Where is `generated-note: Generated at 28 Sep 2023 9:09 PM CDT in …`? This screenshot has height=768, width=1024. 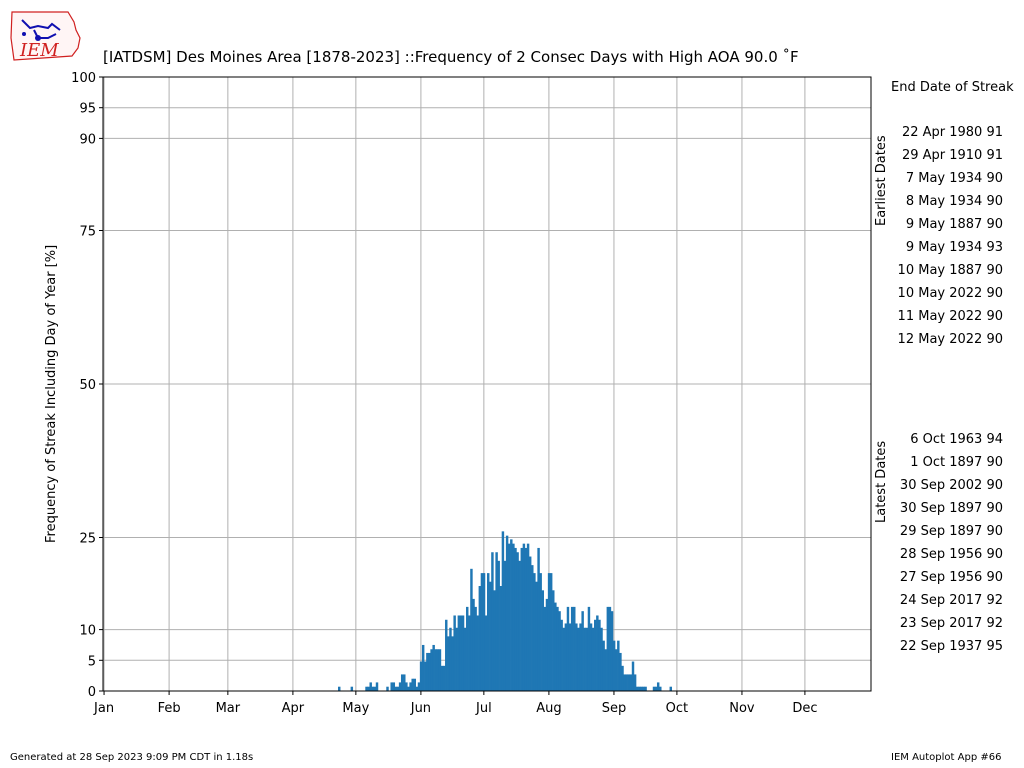
generated-note: Generated at 28 Sep 2023 9:09 PM CDT in … is located at coordinates (132, 757).